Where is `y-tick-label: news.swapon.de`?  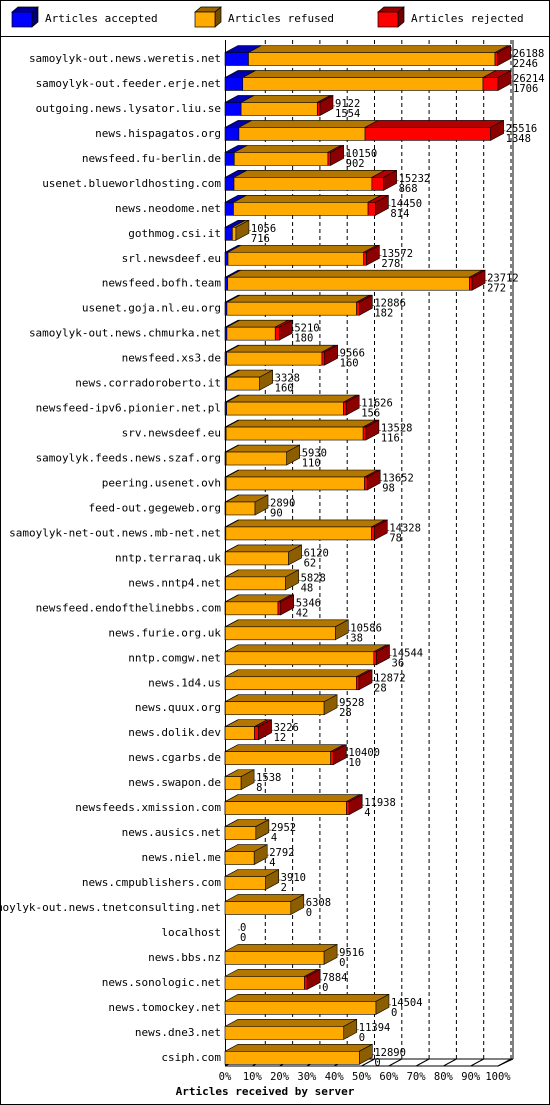
y-tick-label: news.swapon.de is located at coordinates (174, 782).